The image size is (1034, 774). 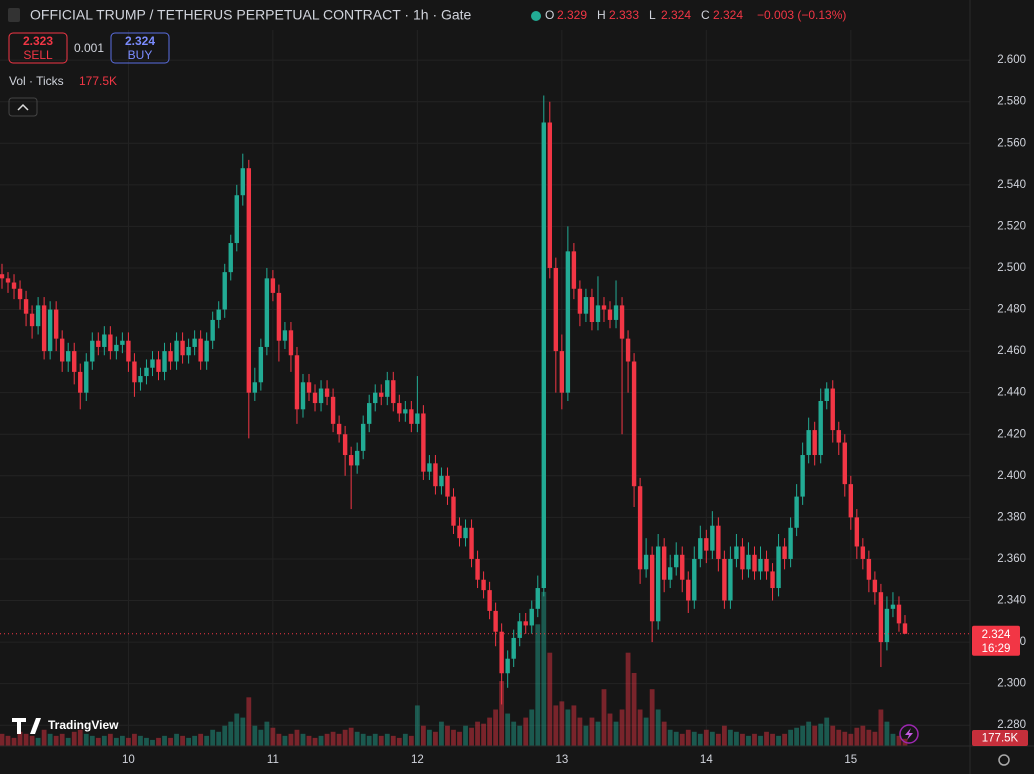 What do you see at coordinates (1011, 185) in the screenshot?
I see `y-tick-label: 2.540` at bounding box center [1011, 185].